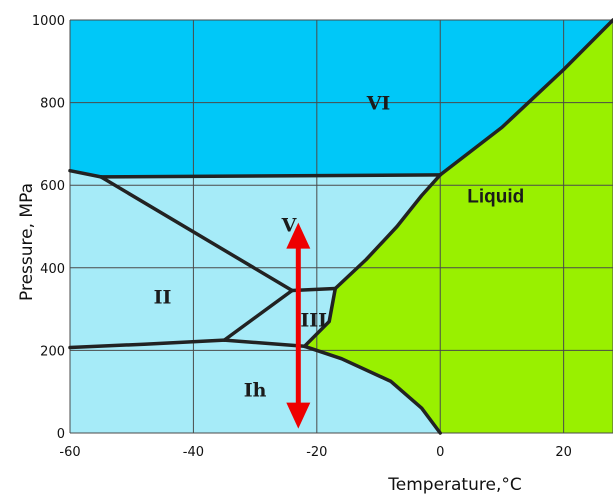 Image resolution: width=613 pixels, height=498 pixels. Describe the element at coordinates (525, 97) in the screenshot. I see `boundary-liquid-vi` at that location.